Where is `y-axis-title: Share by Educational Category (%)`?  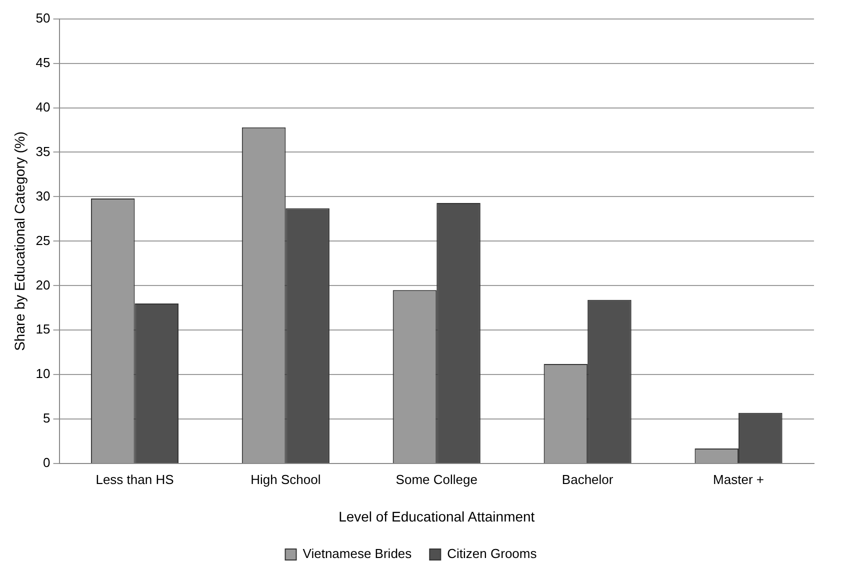
y-axis-title: Share by Educational Category (%) is located at coordinates (19, 241).